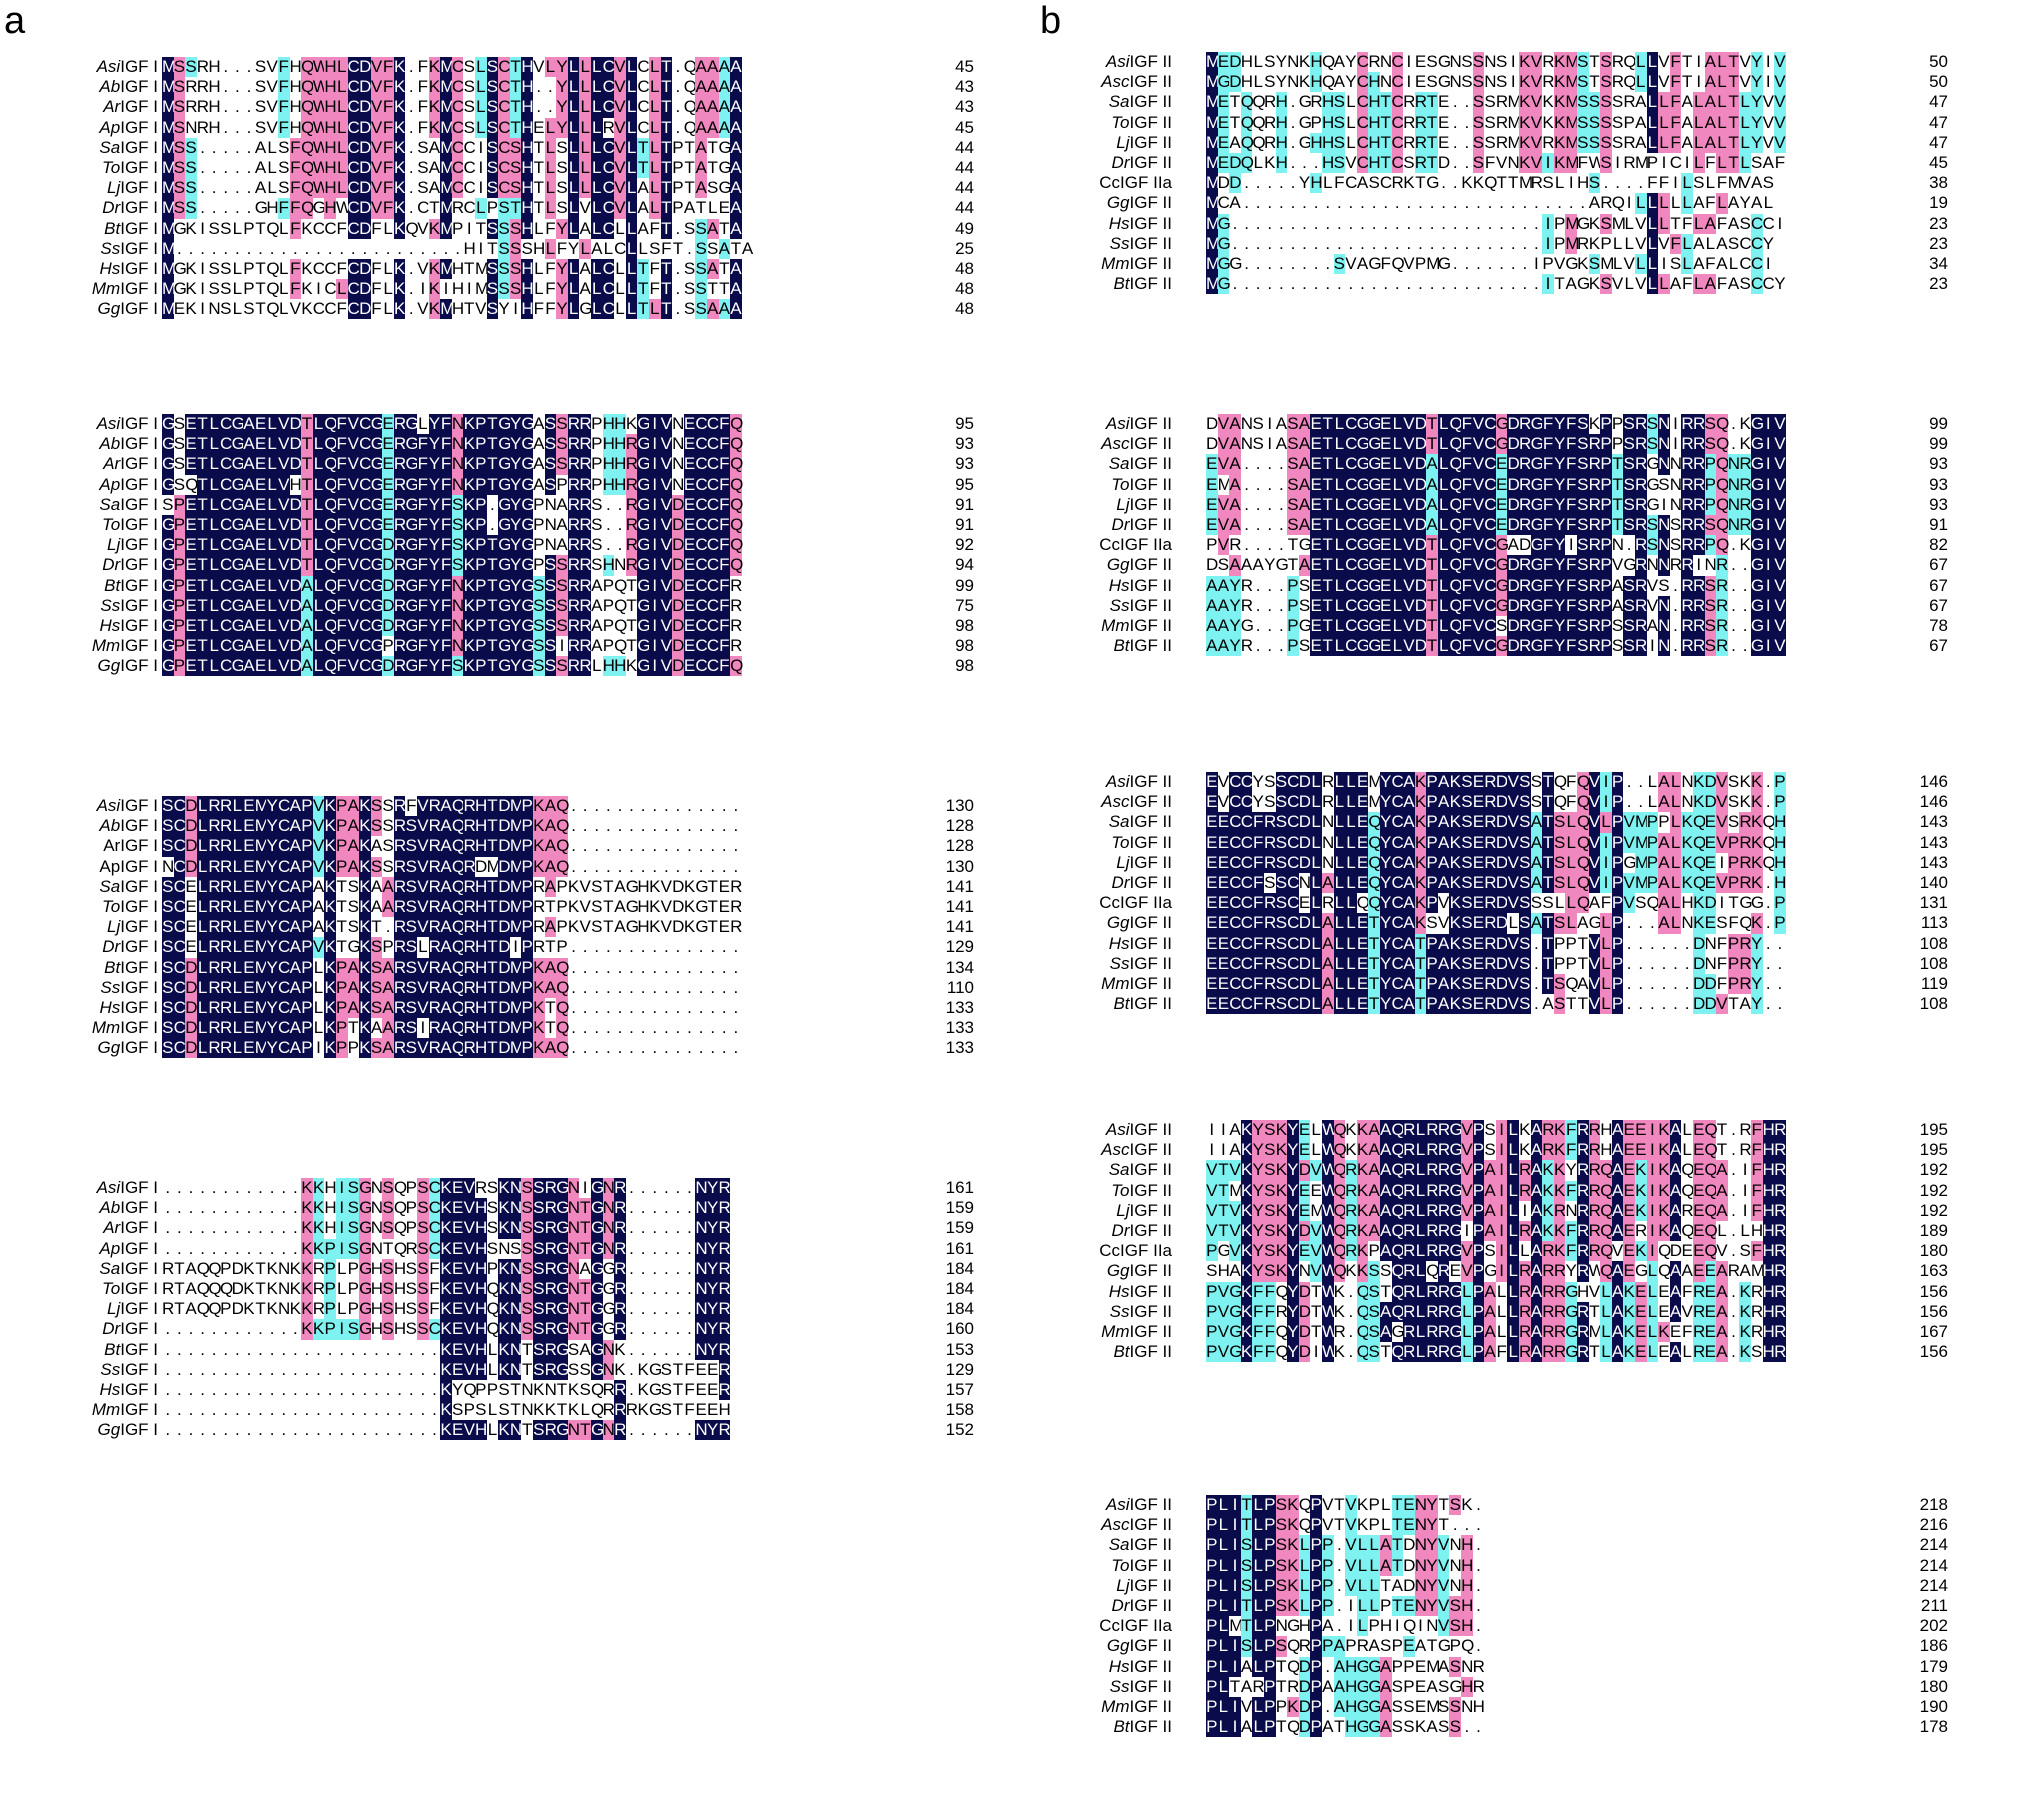  I want to click on residue-count: 133, so click(959, 1028).